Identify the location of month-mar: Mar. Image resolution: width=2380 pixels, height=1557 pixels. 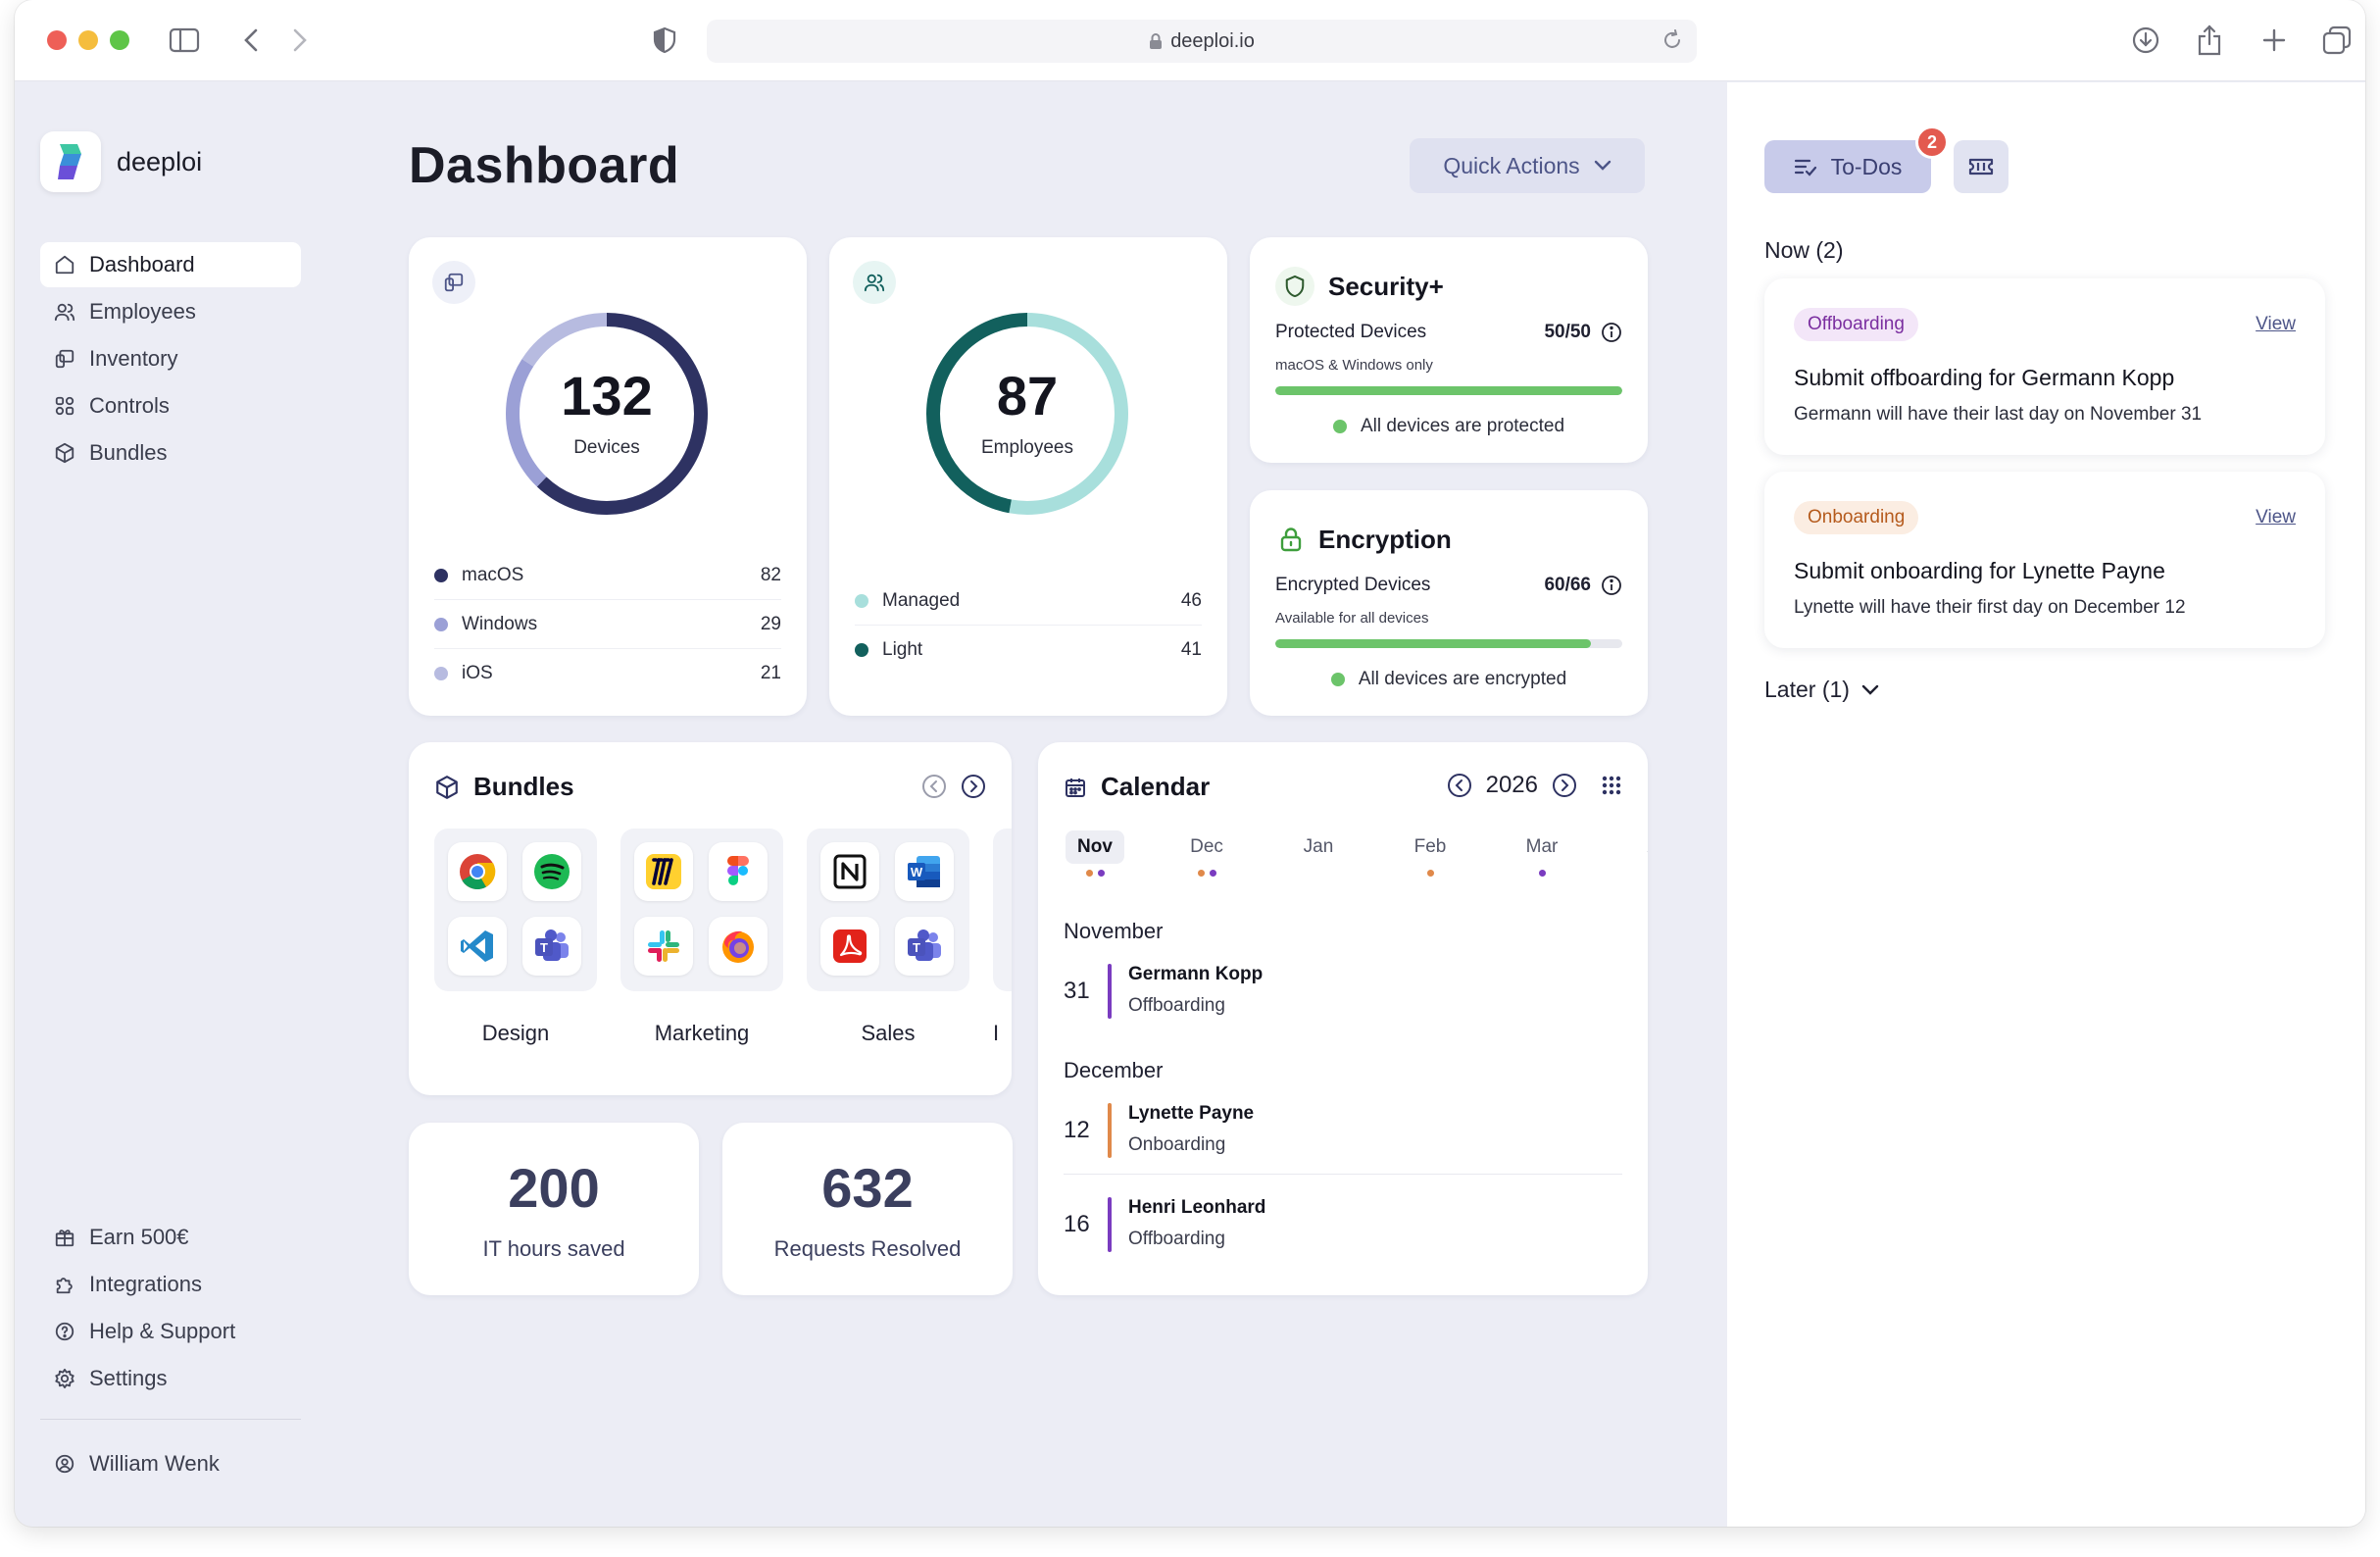
(1542, 854).